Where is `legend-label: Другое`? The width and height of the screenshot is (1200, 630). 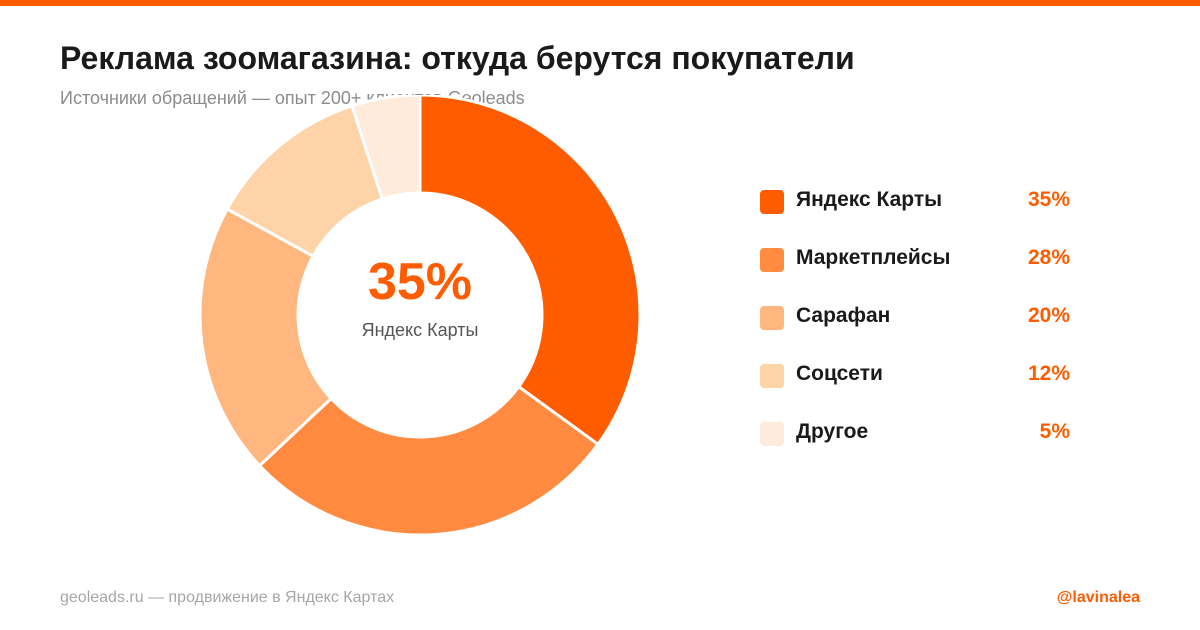 legend-label: Другое is located at coordinates (832, 431).